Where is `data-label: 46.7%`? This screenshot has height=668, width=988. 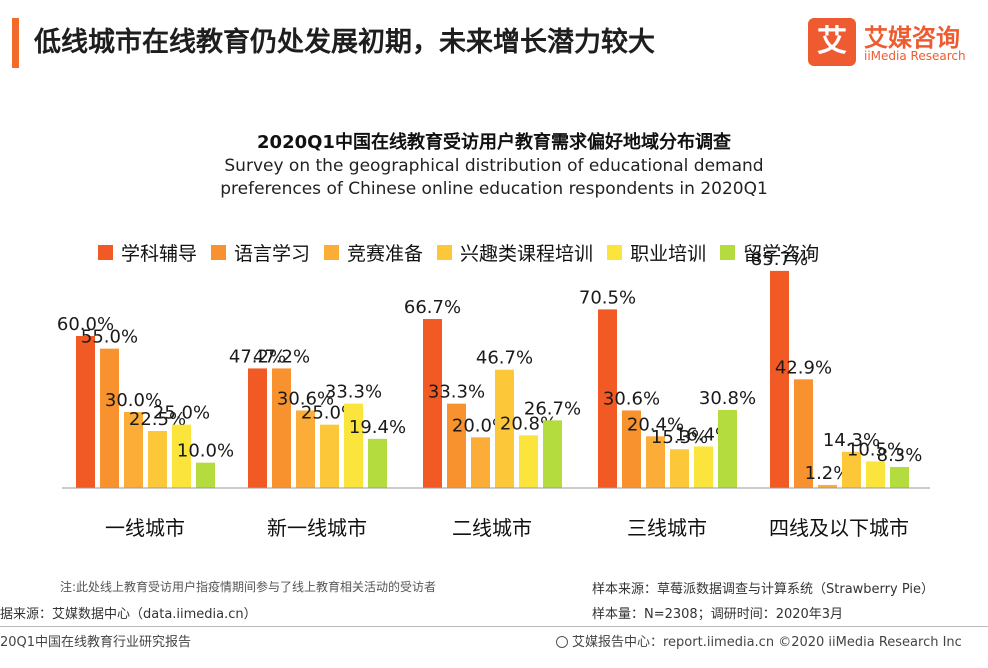 data-label: 46.7% is located at coordinates (504, 358).